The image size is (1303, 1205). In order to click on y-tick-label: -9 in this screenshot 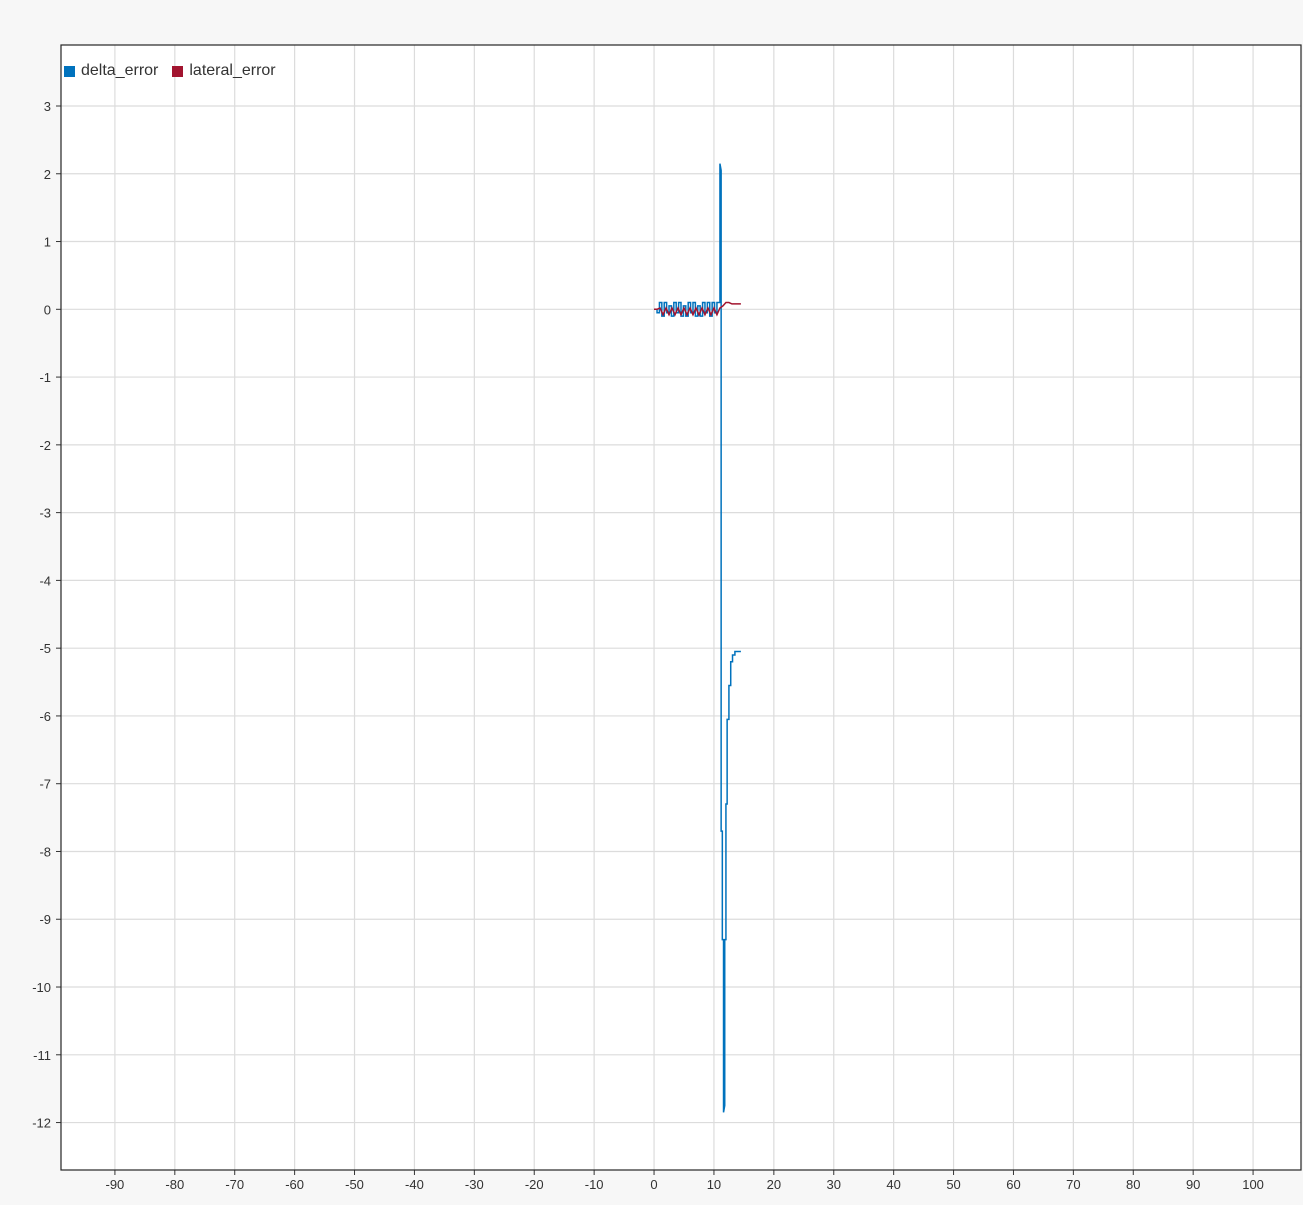, I will do `click(45, 919)`.